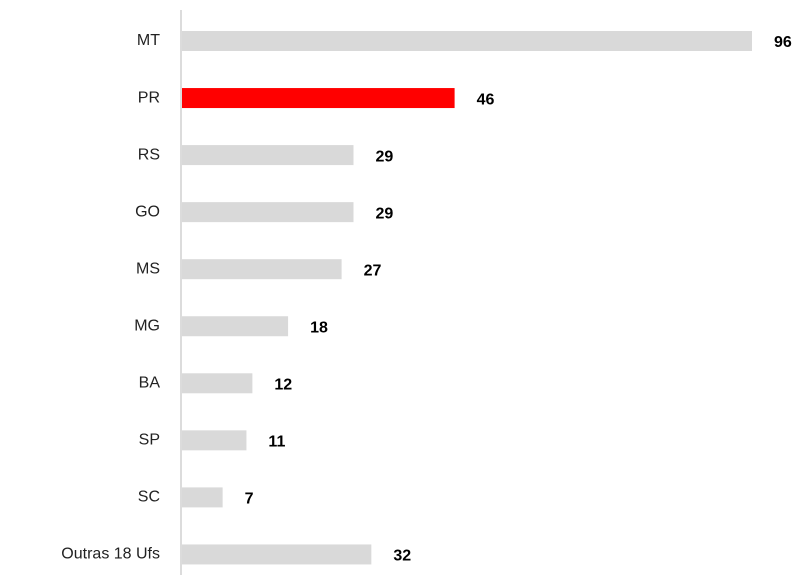 This screenshot has height=575, width=801. What do you see at coordinates (276, 442) in the screenshot?
I see `value-label: 11` at bounding box center [276, 442].